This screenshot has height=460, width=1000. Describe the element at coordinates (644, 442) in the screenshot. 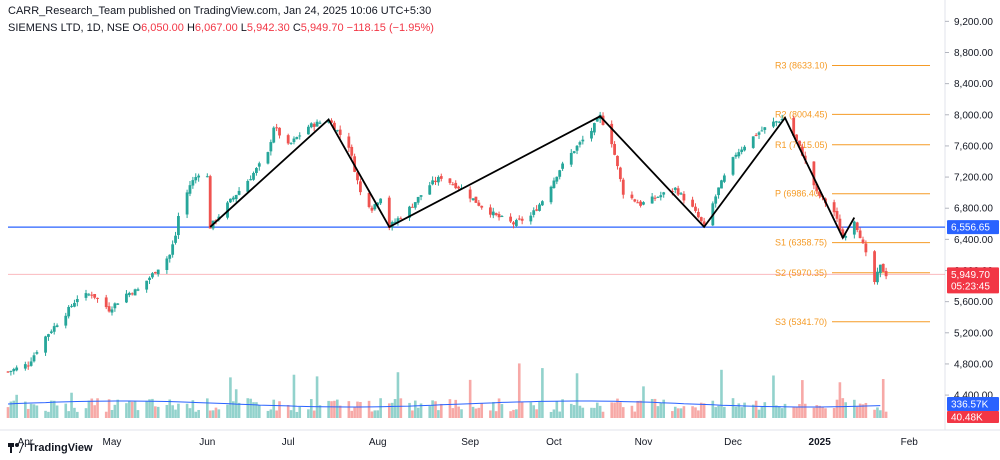

I see `x-tick-label: Nov` at that location.